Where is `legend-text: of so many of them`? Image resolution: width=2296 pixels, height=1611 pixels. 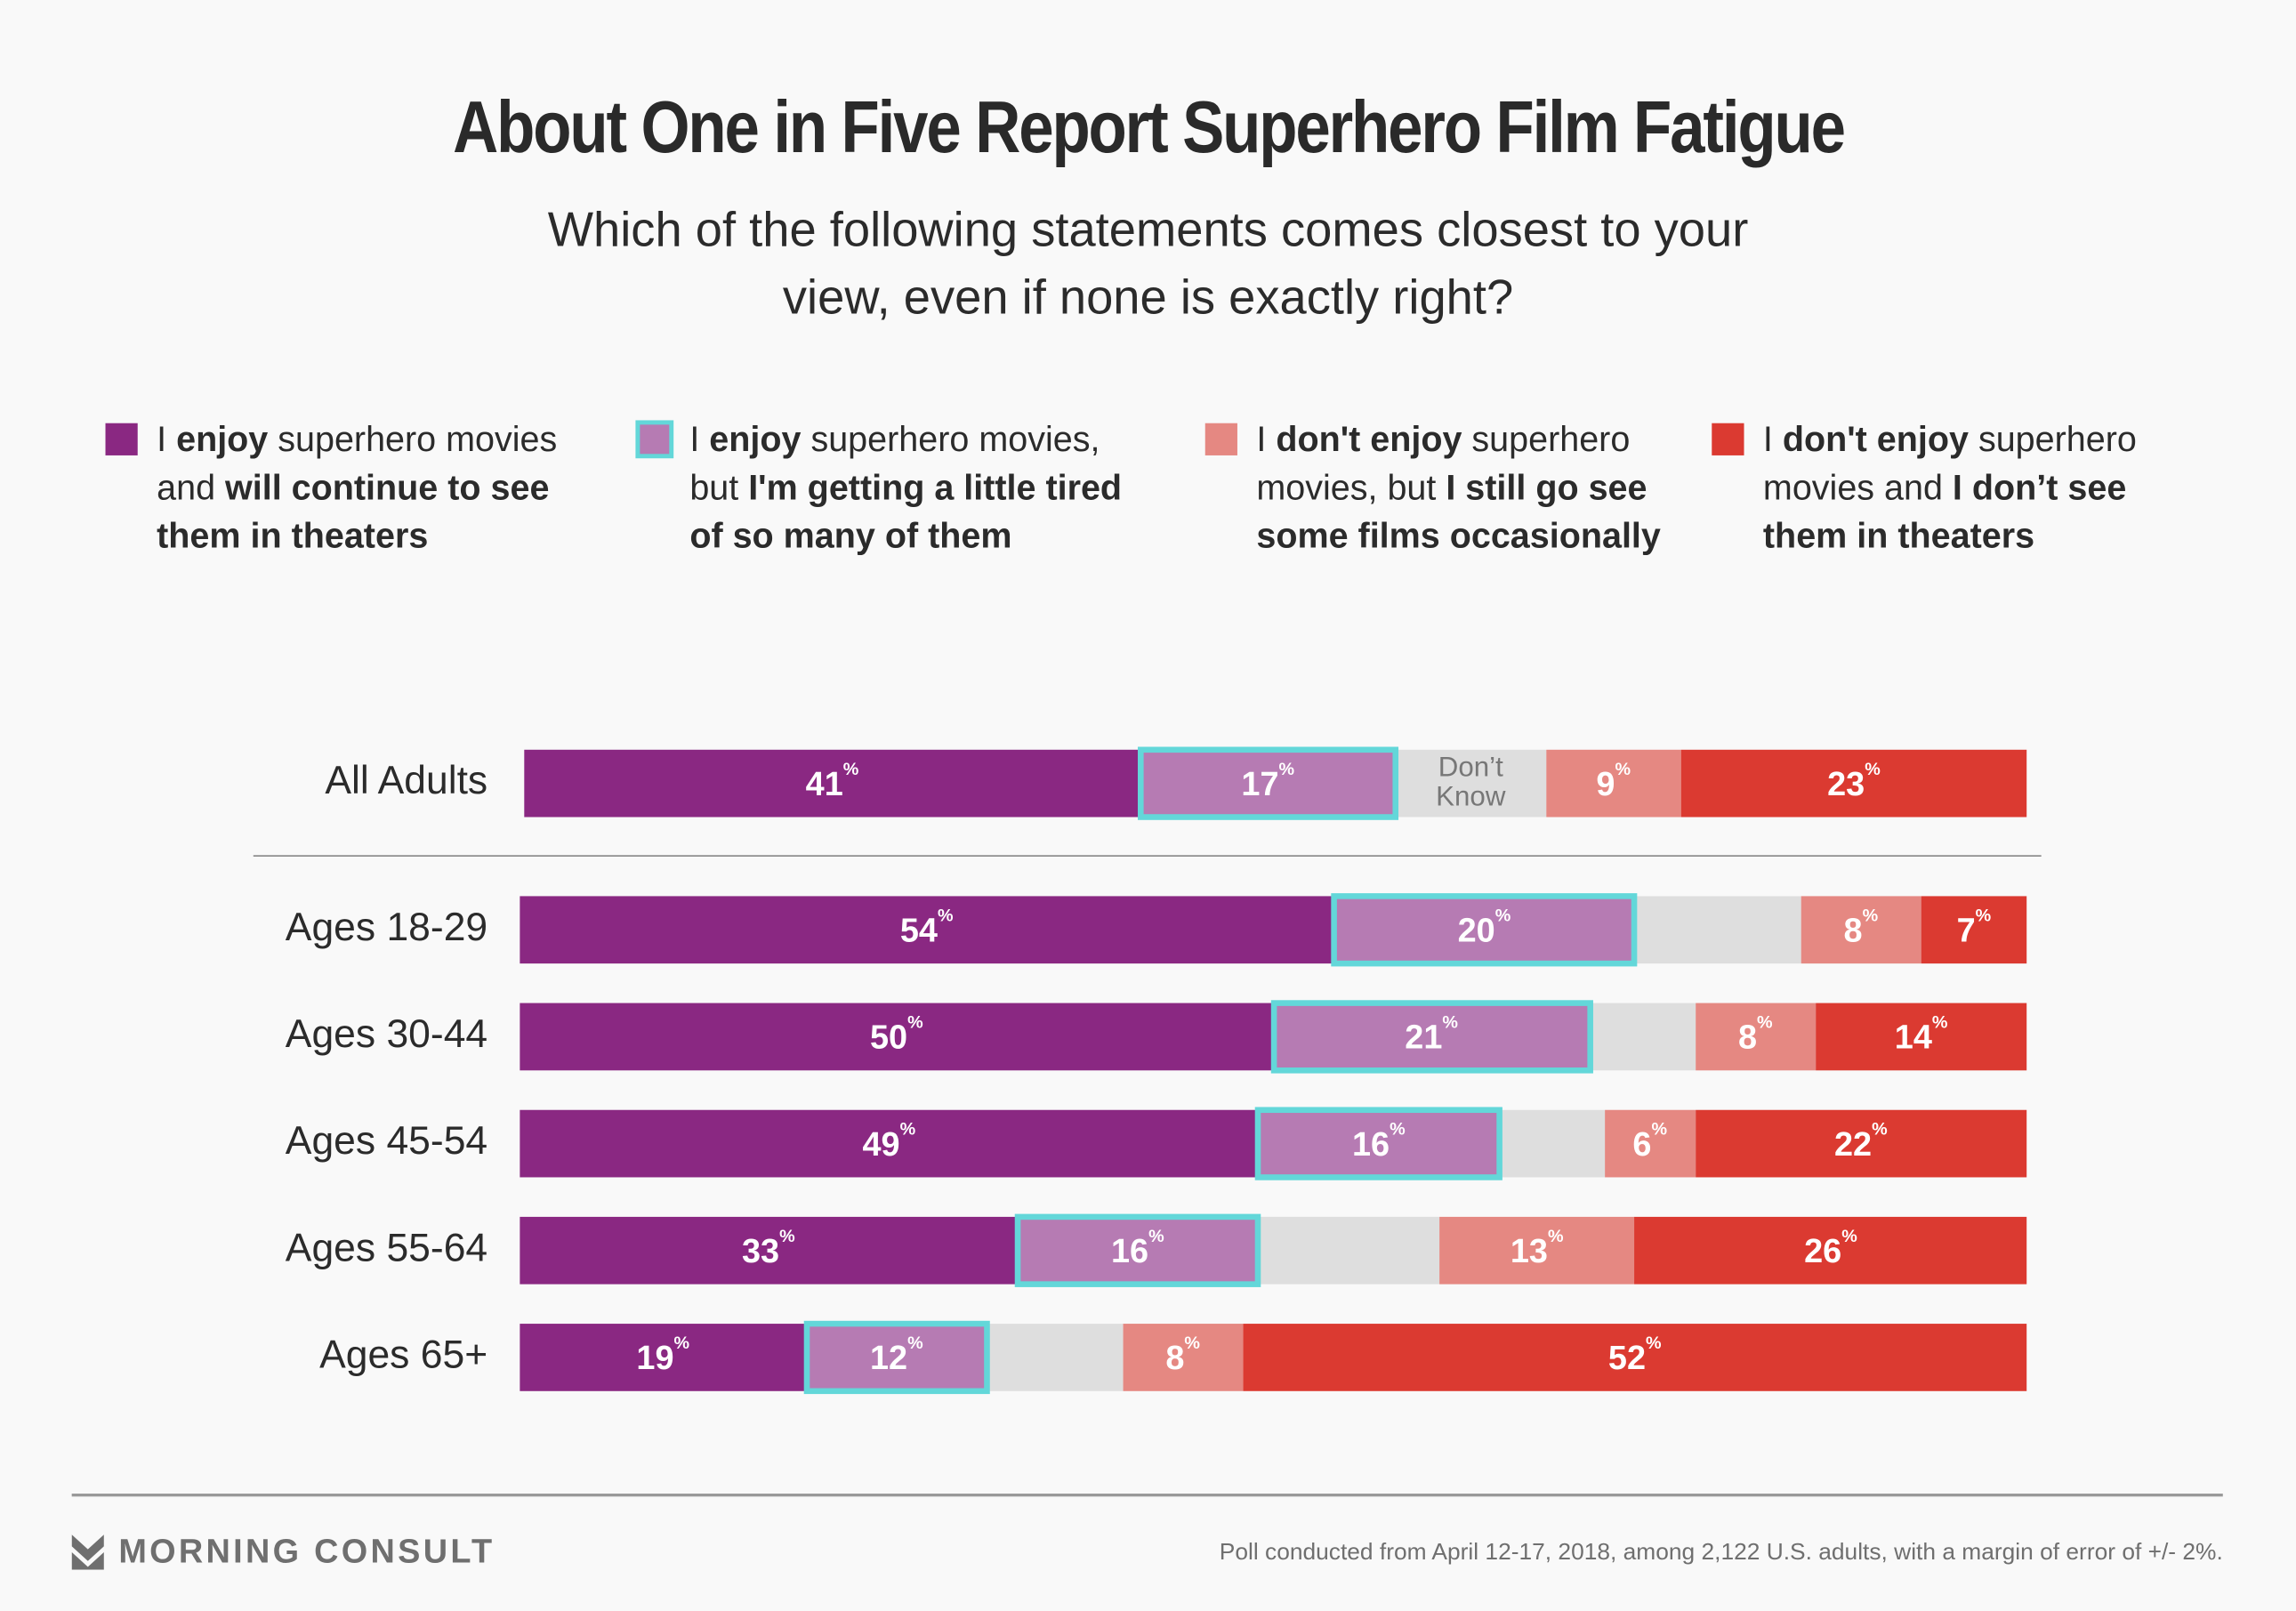
legend-text: of so many of them is located at coordinates (851, 537).